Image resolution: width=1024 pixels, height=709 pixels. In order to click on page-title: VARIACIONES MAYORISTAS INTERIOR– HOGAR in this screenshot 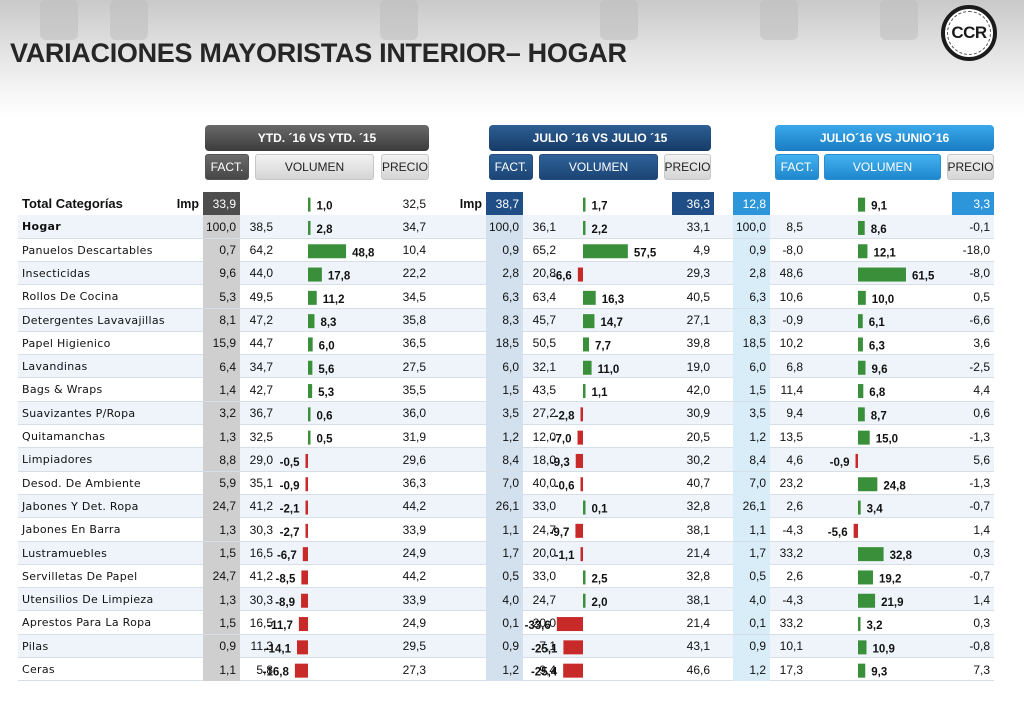, I will do `click(318, 53)`.